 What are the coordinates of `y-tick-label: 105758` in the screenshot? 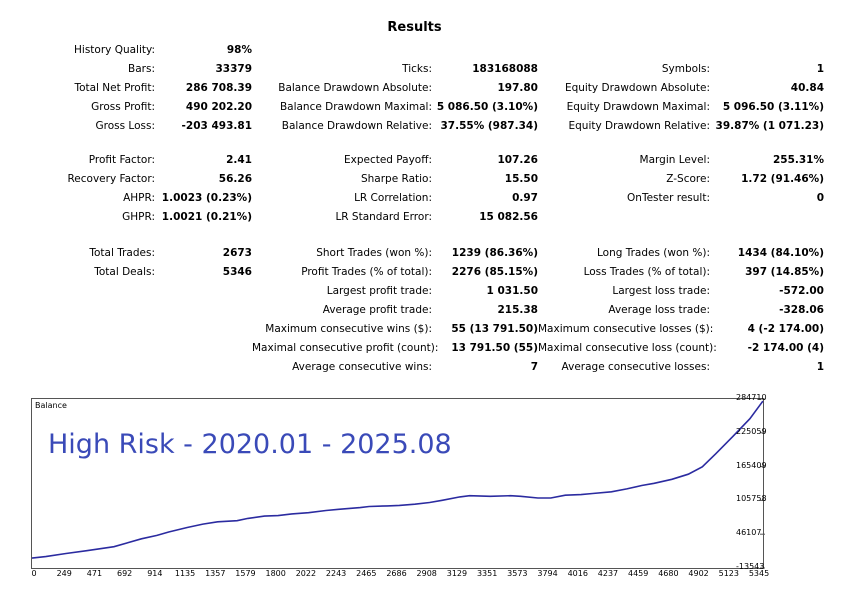 It's located at (751, 499).